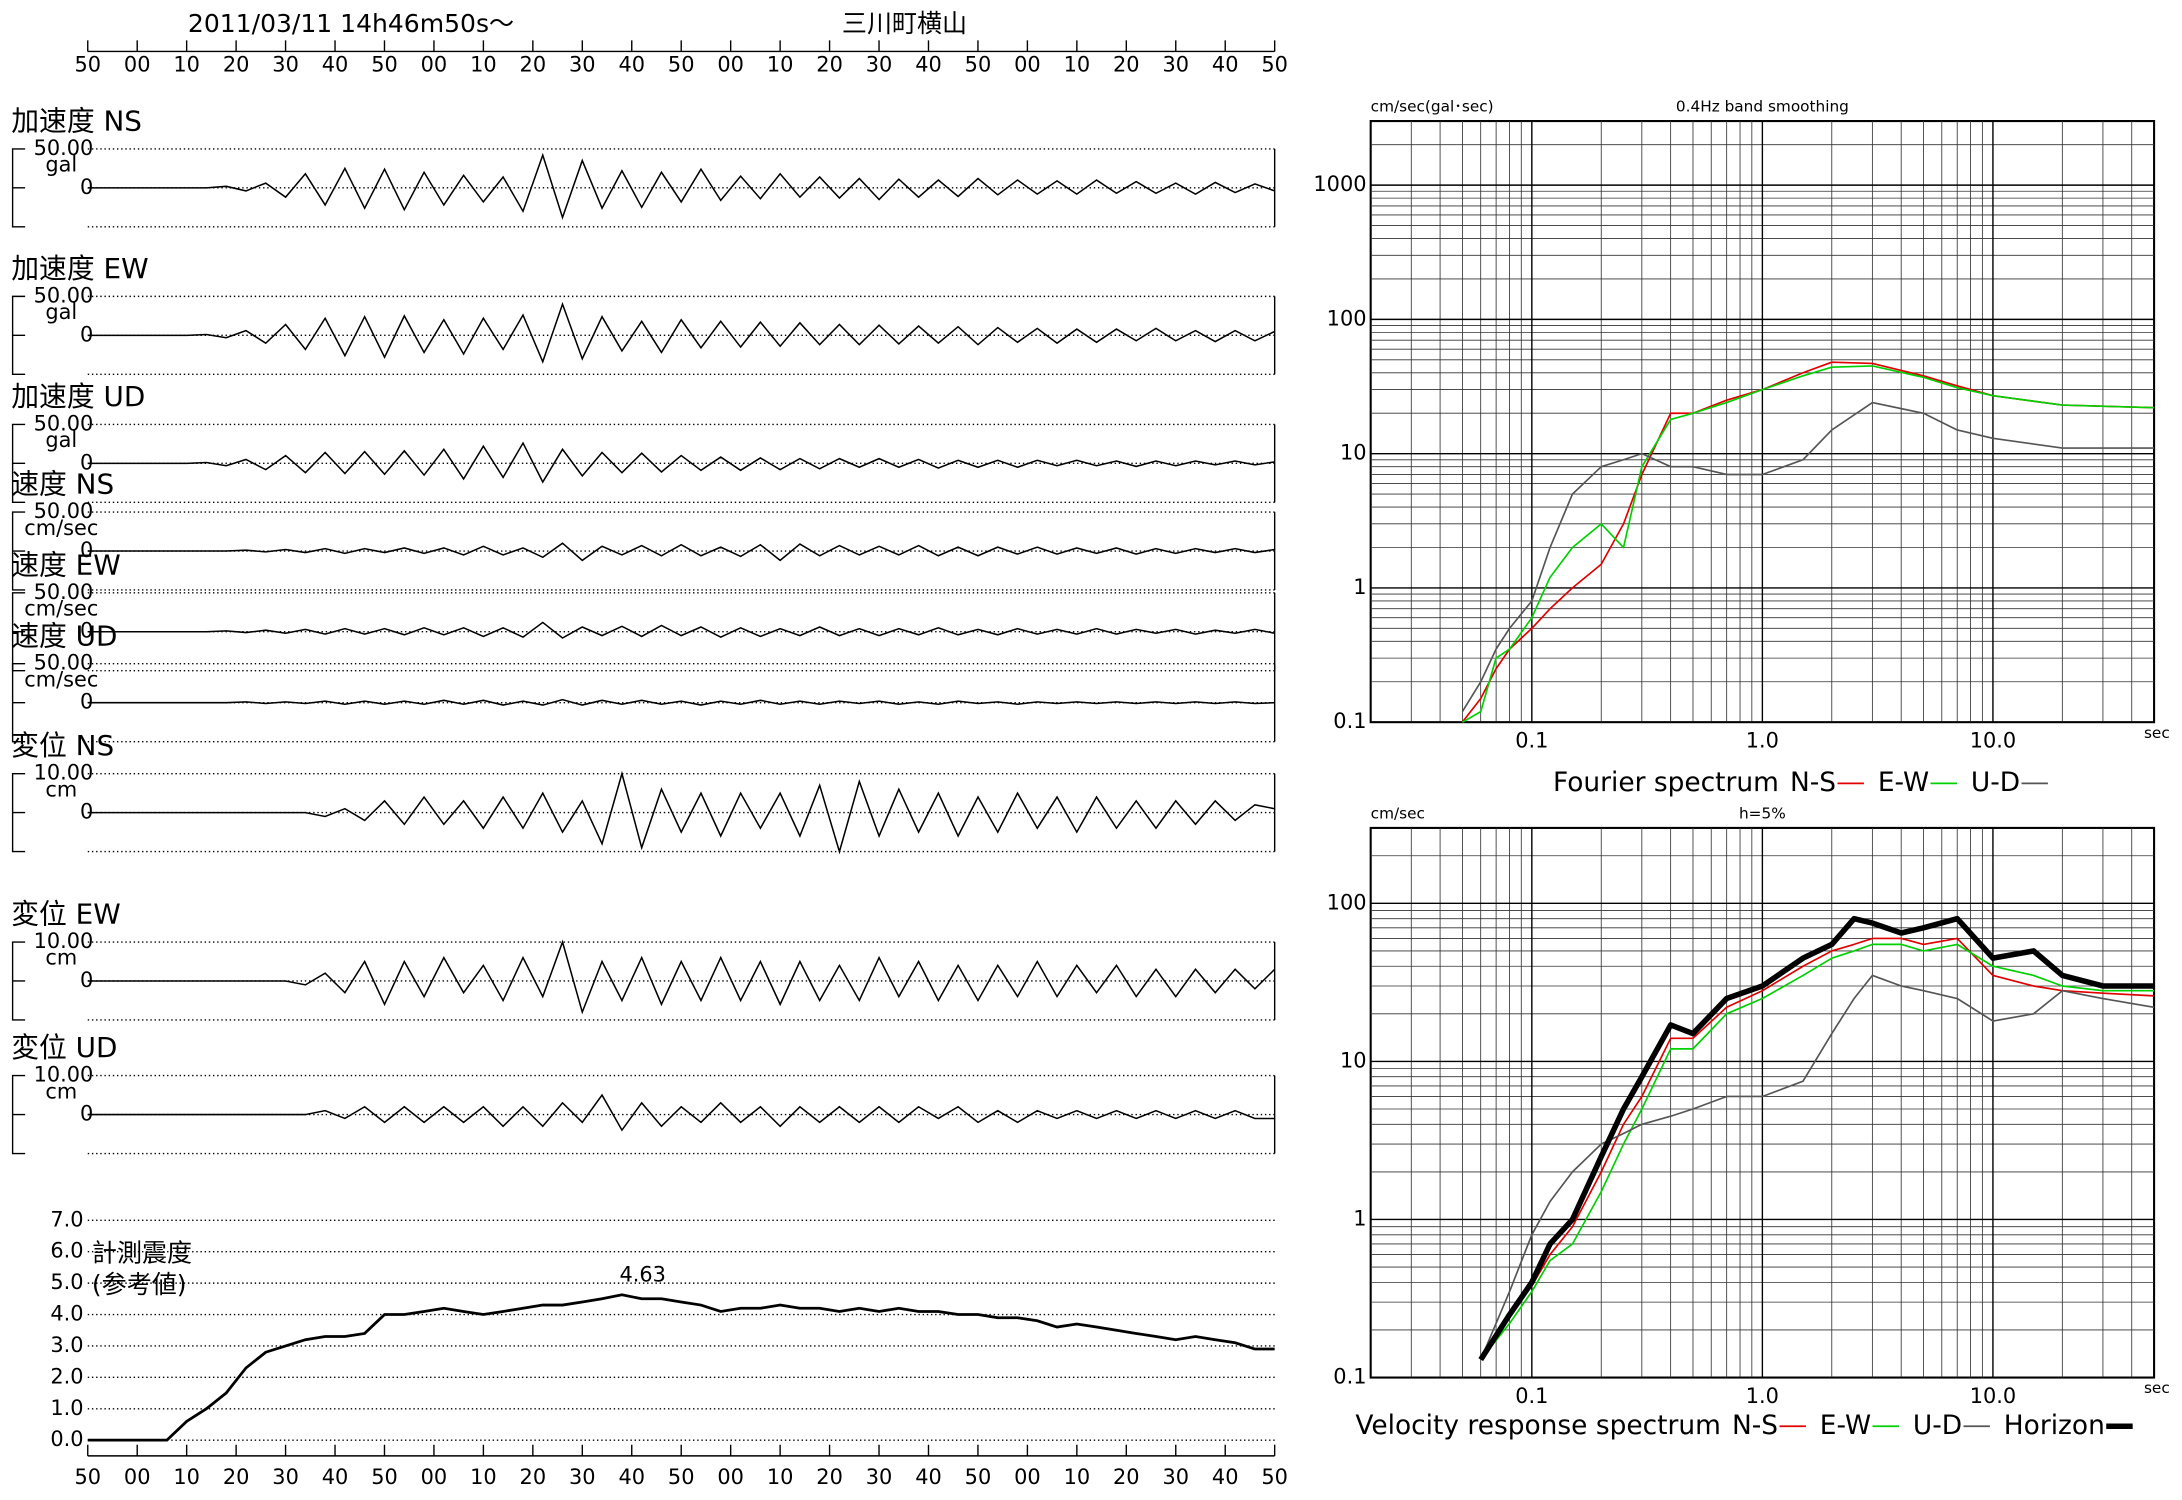 The height and width of the screenshot is (1500, 2182). I want to click on y-tick-label: 5.0, so click(66, 1282).